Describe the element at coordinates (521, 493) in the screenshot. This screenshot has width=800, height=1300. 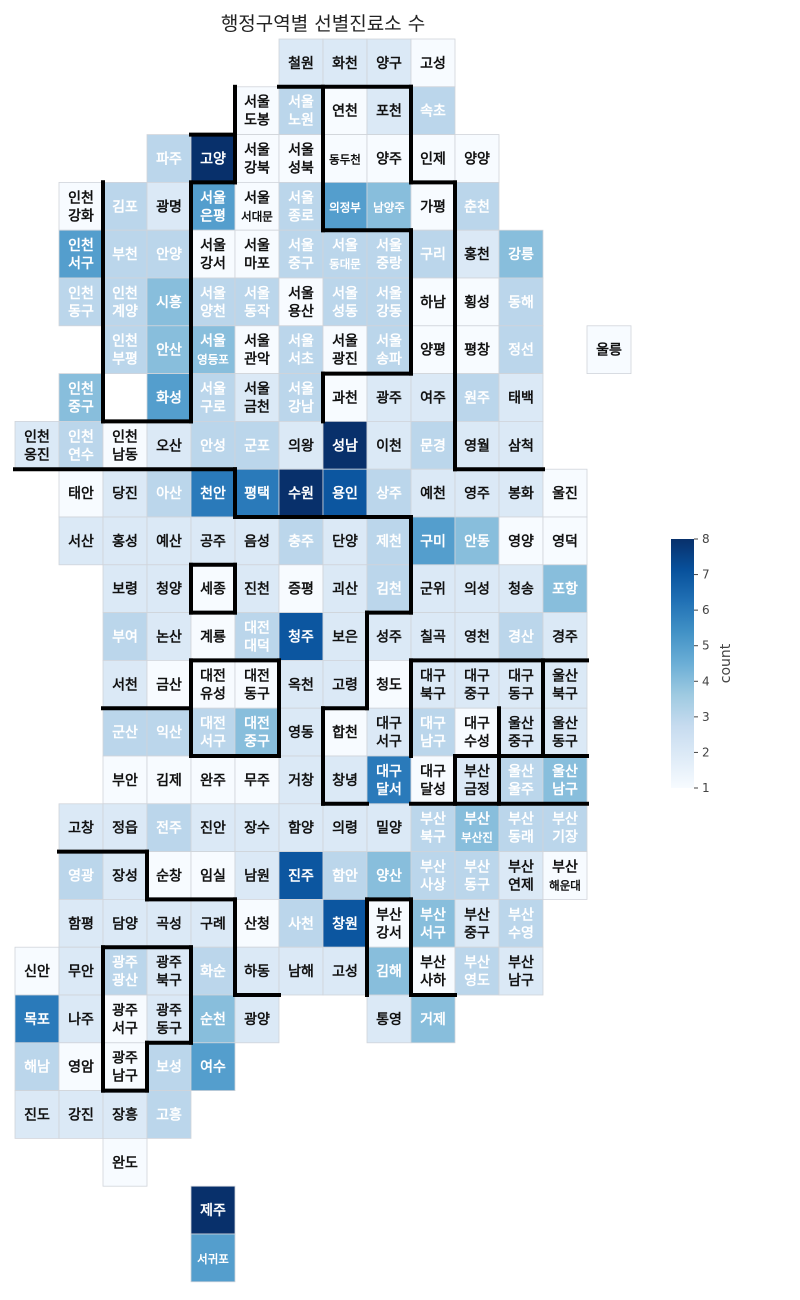
I see `heatmap-cell: 봉화` at that location.